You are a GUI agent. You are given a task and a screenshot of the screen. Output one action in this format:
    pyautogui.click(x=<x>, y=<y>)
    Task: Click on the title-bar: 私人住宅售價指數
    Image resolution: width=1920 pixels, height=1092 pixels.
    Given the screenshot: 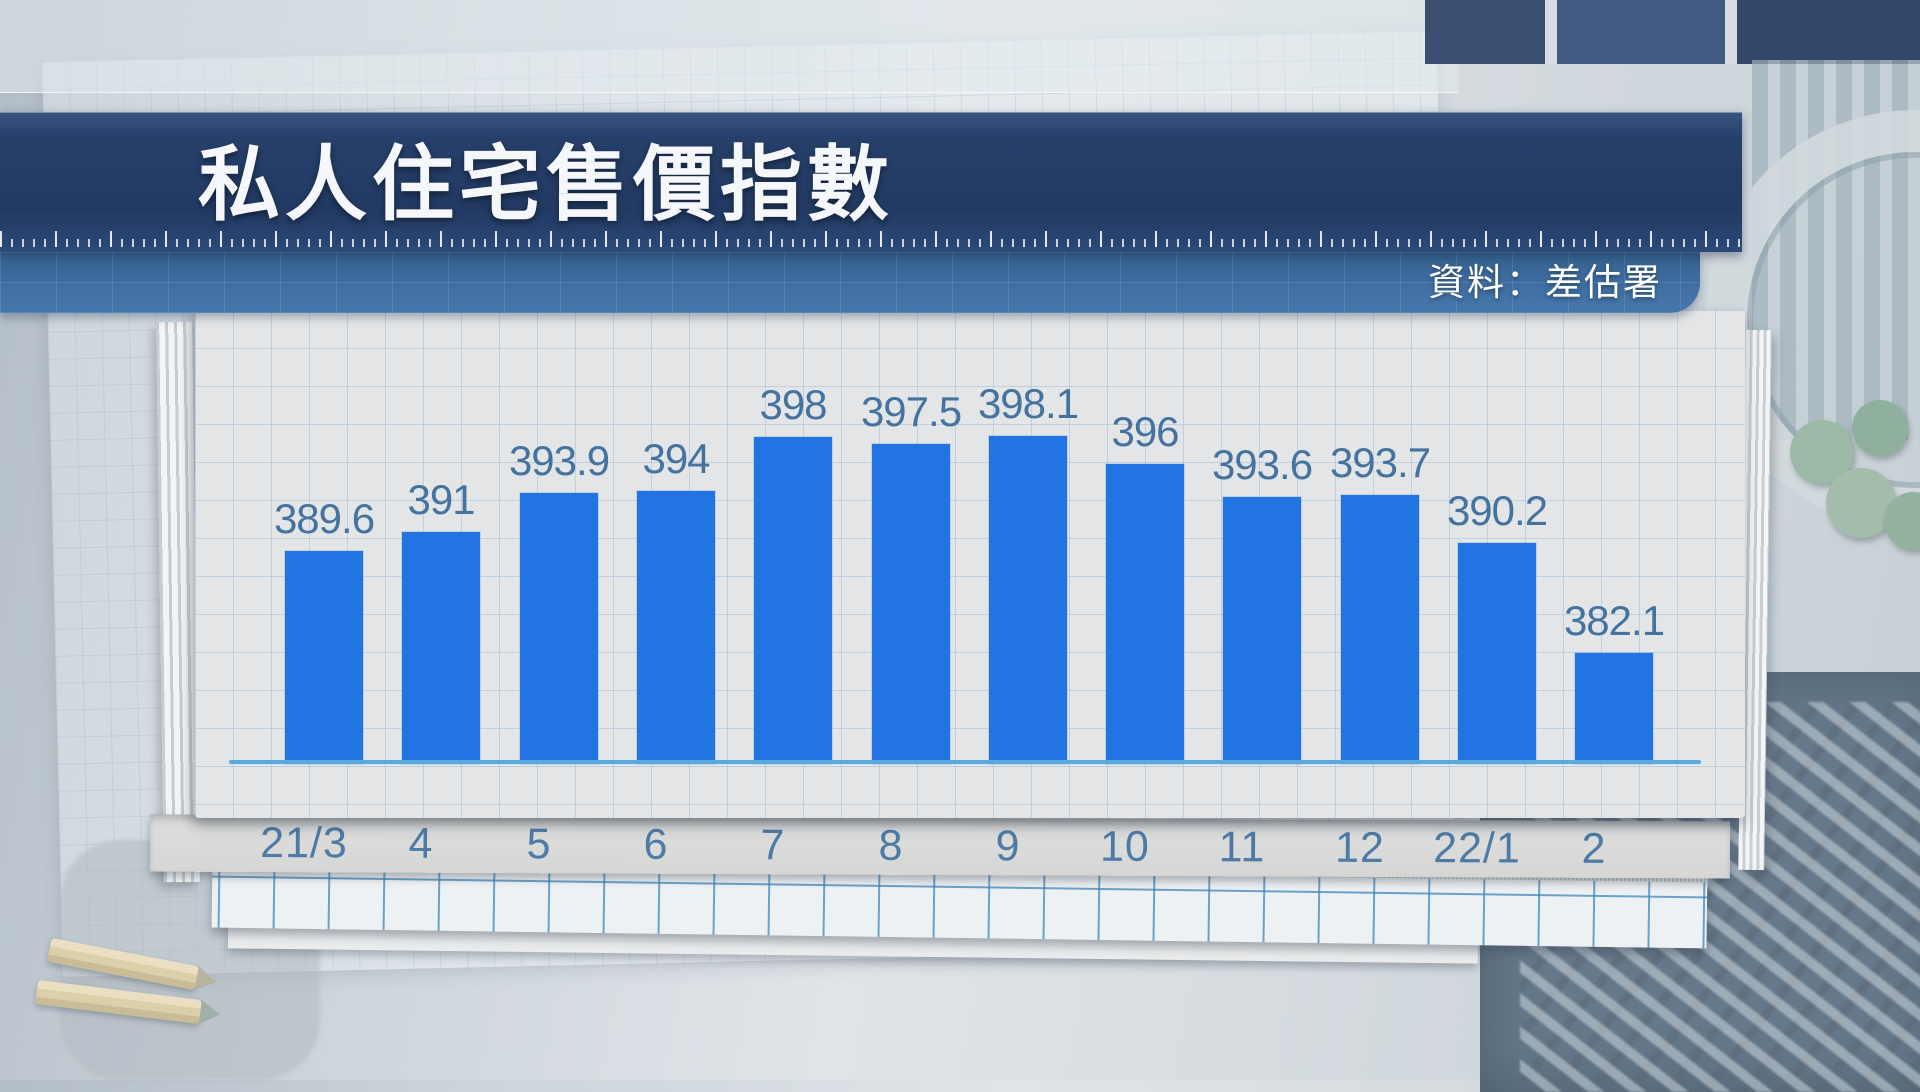 What is the action you would take?
    pyautogui.click(x=871, y=182)
    